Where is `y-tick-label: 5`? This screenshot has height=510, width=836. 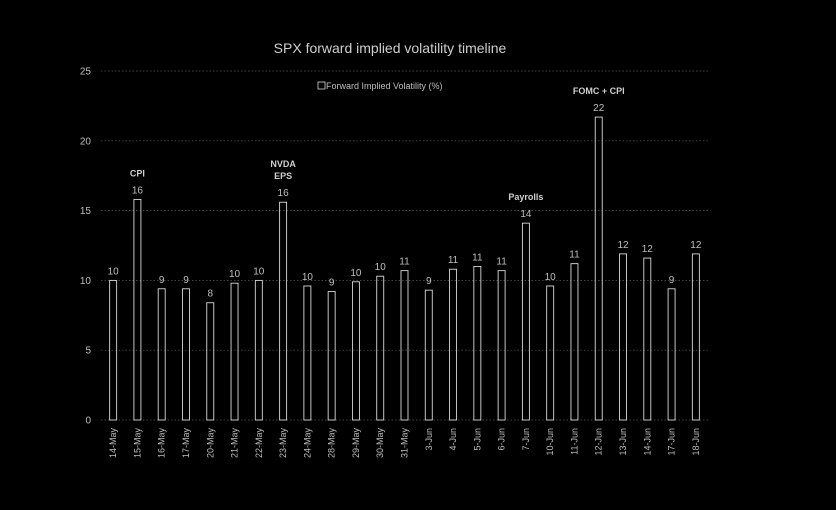 y-tick-label: 5 is located at coordinates (88, 351).